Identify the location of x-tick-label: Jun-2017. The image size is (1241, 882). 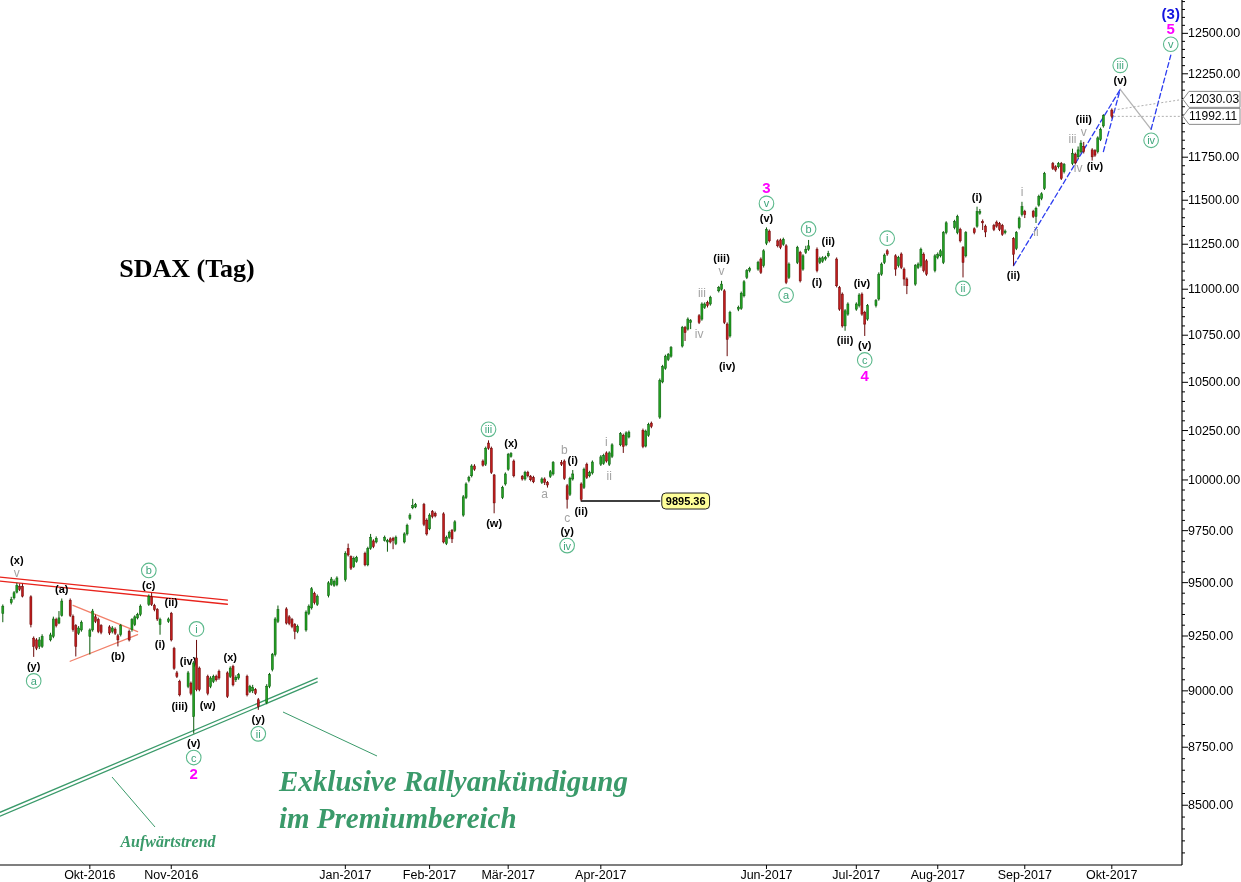
(766, 874).